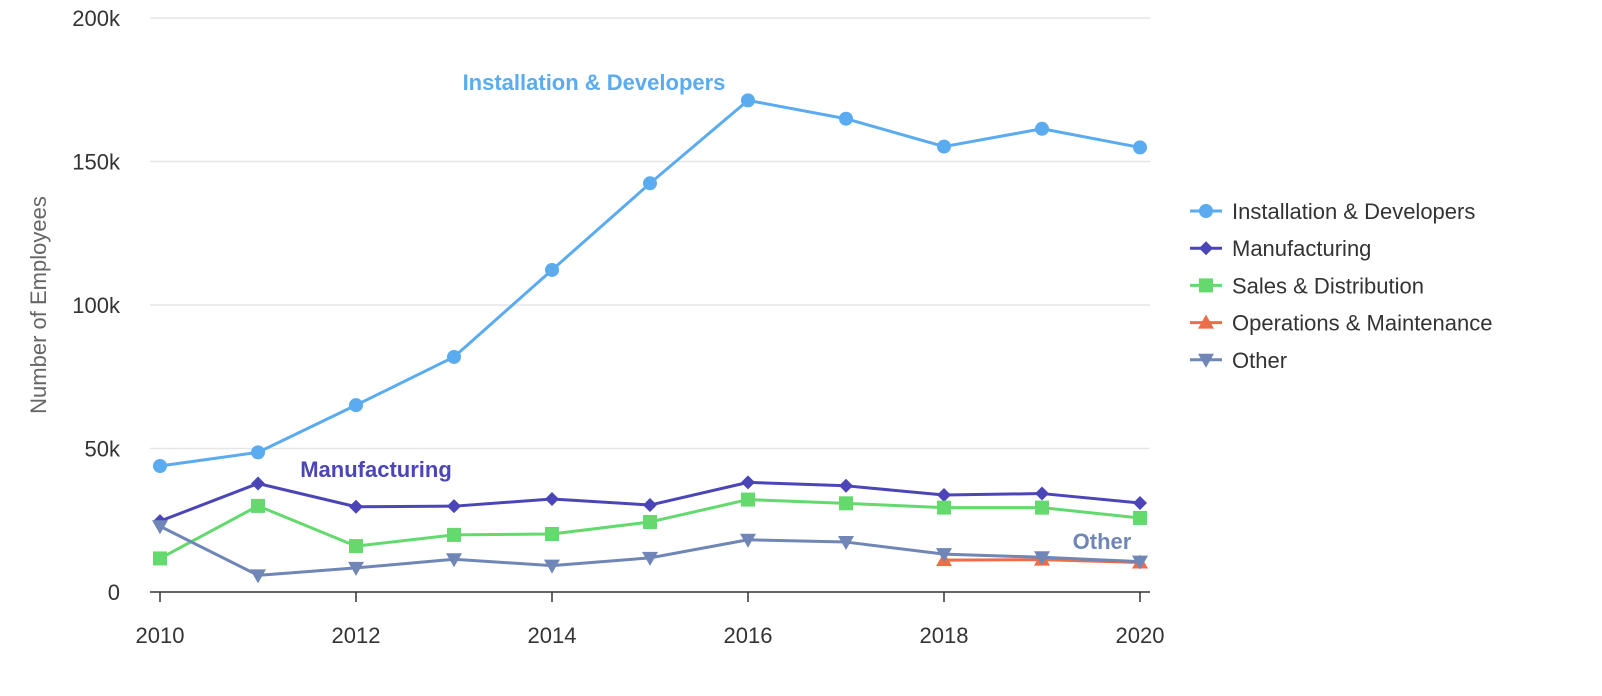 The height and width of the screenshot is (696, 1602). I want to click on inline-label: Other, so click(1102, 541).